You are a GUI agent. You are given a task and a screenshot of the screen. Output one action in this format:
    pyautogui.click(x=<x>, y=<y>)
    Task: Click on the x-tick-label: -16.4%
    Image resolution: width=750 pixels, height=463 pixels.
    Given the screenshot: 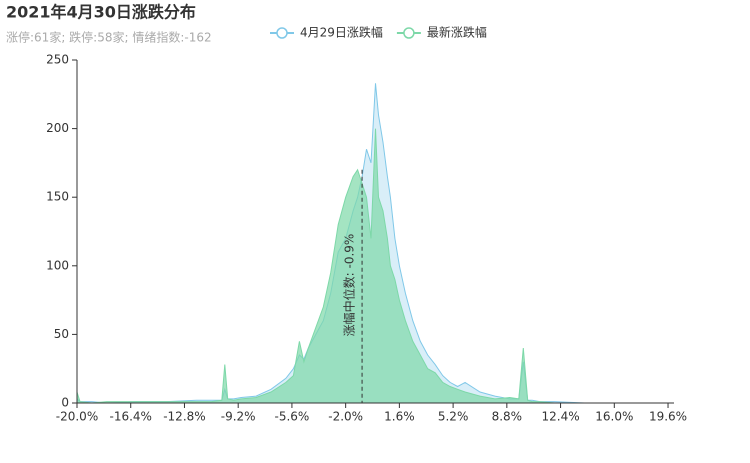 What is the action you would take?
    pyautogui.click(x=131, y=417)
    